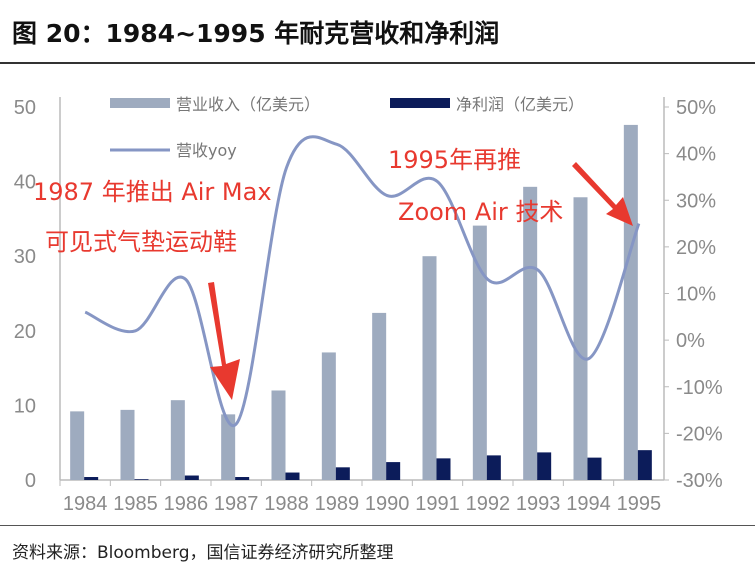  Describe the element at coordinates (690, 341) in the screenshot. I see `right-tick-label: 0%` at that location.